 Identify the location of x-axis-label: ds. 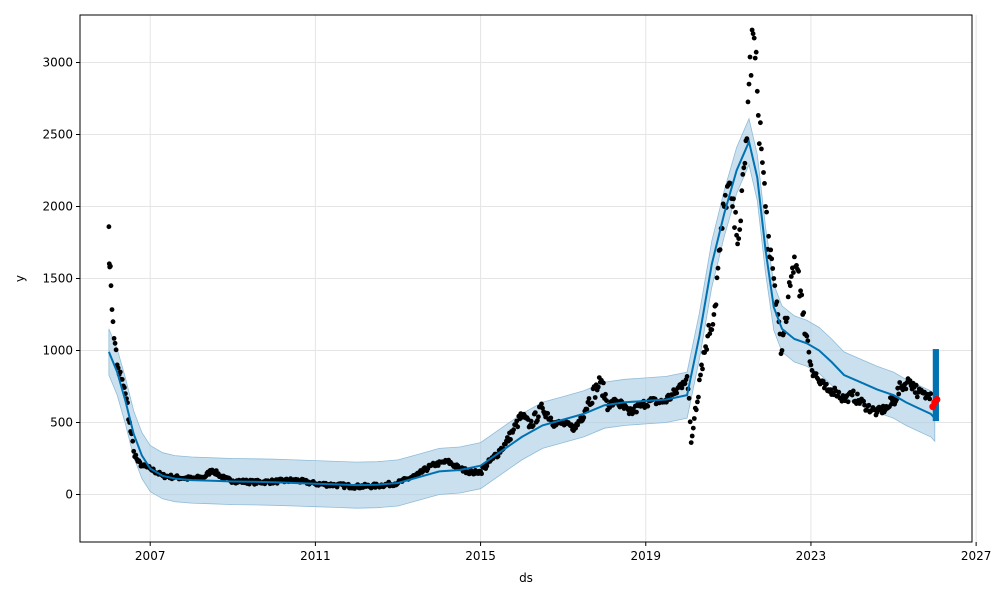
(526, 578).